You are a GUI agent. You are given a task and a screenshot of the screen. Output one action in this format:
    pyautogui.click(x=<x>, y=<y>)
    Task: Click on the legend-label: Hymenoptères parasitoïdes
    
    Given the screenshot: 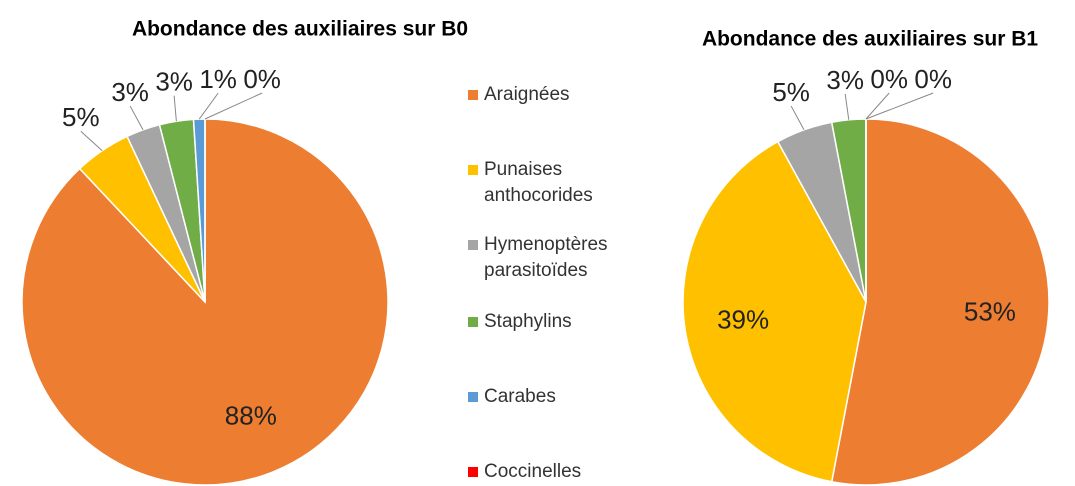 What is the action you would take?
    pyautogui.click(x=546, y=257)
    